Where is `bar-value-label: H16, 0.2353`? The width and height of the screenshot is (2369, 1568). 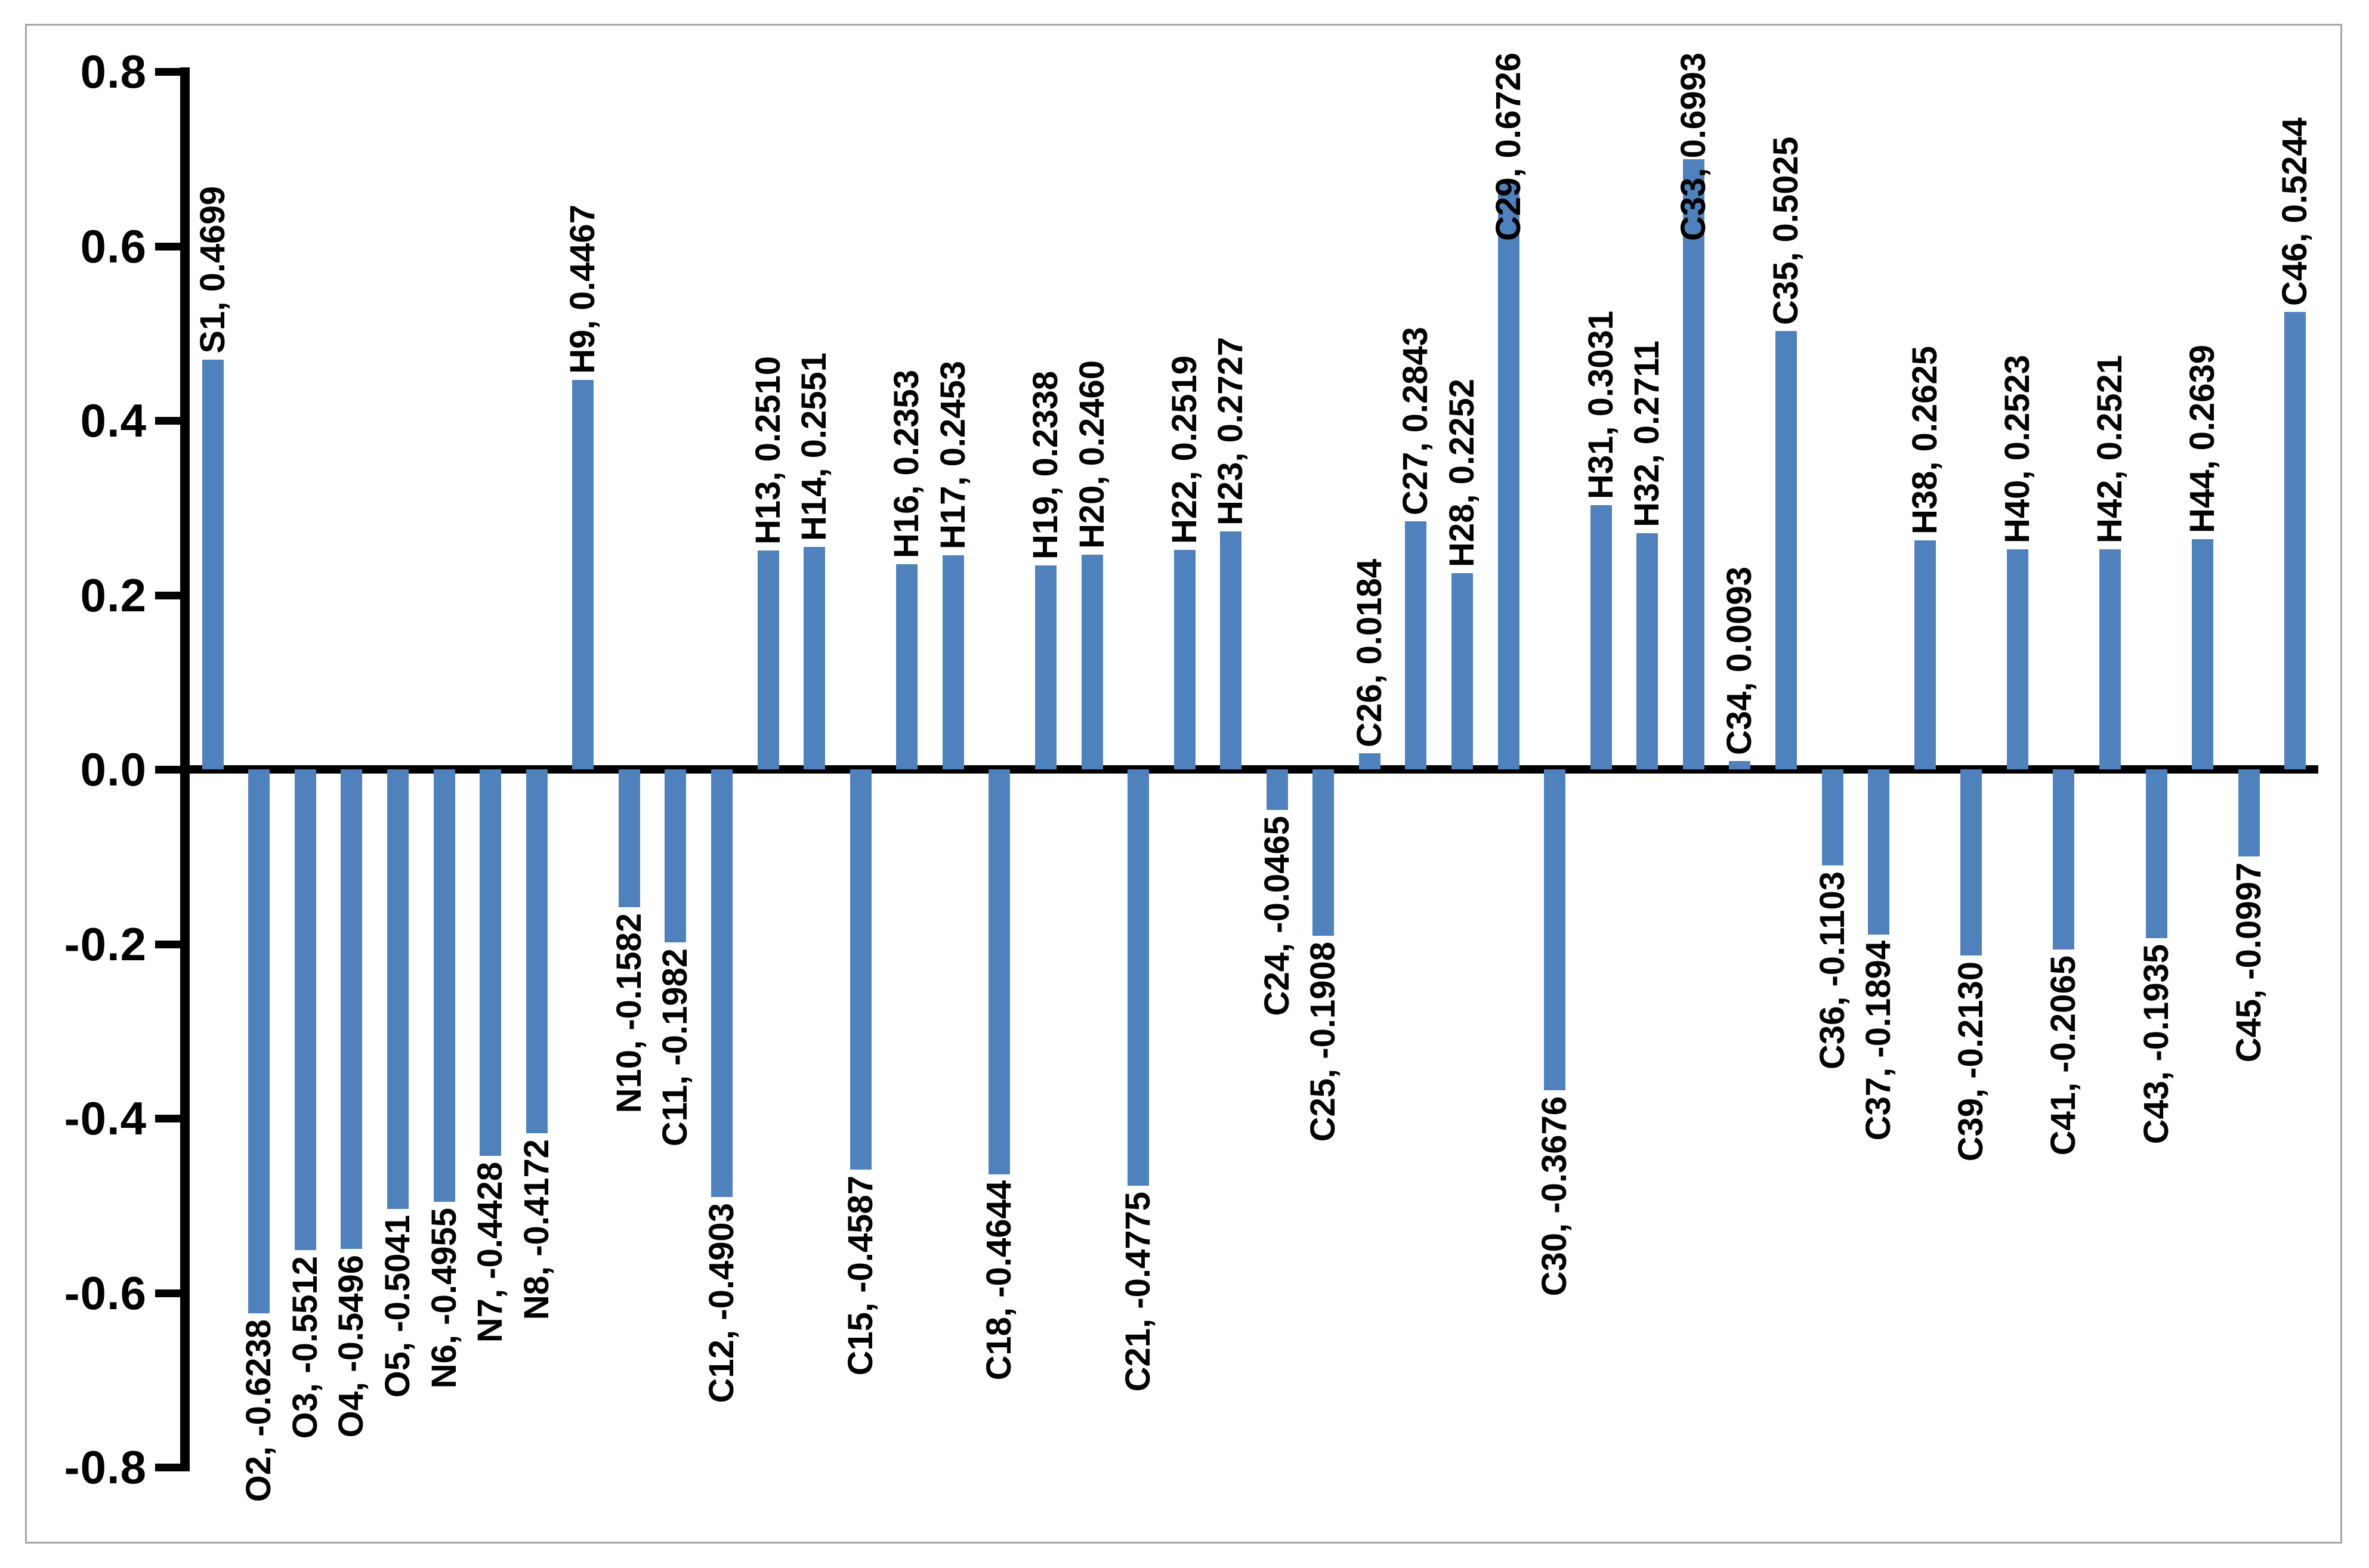 bar-value-label: H16, 0.2353 is located at coordinates (906, 463).